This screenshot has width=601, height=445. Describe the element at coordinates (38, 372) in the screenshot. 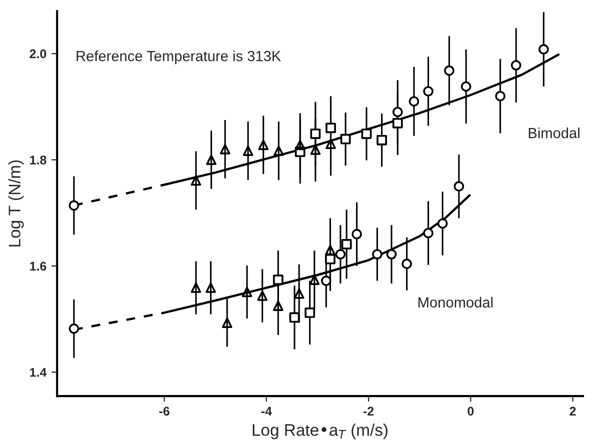

I see `y-tick-label: 1.4` at that location.